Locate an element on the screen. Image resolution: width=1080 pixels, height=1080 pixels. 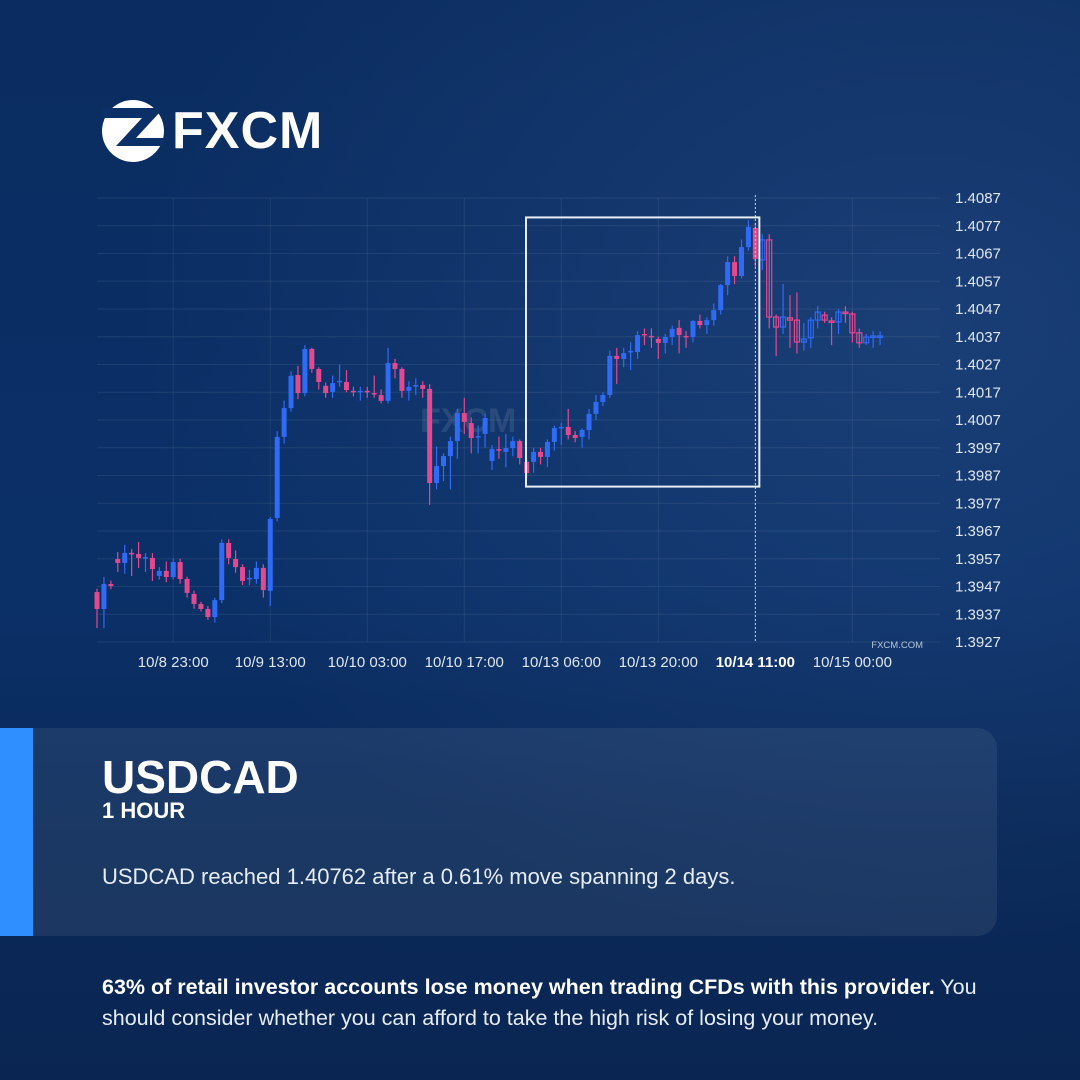
fxcm-logo: FXCM is located at coordinates (212, 131).